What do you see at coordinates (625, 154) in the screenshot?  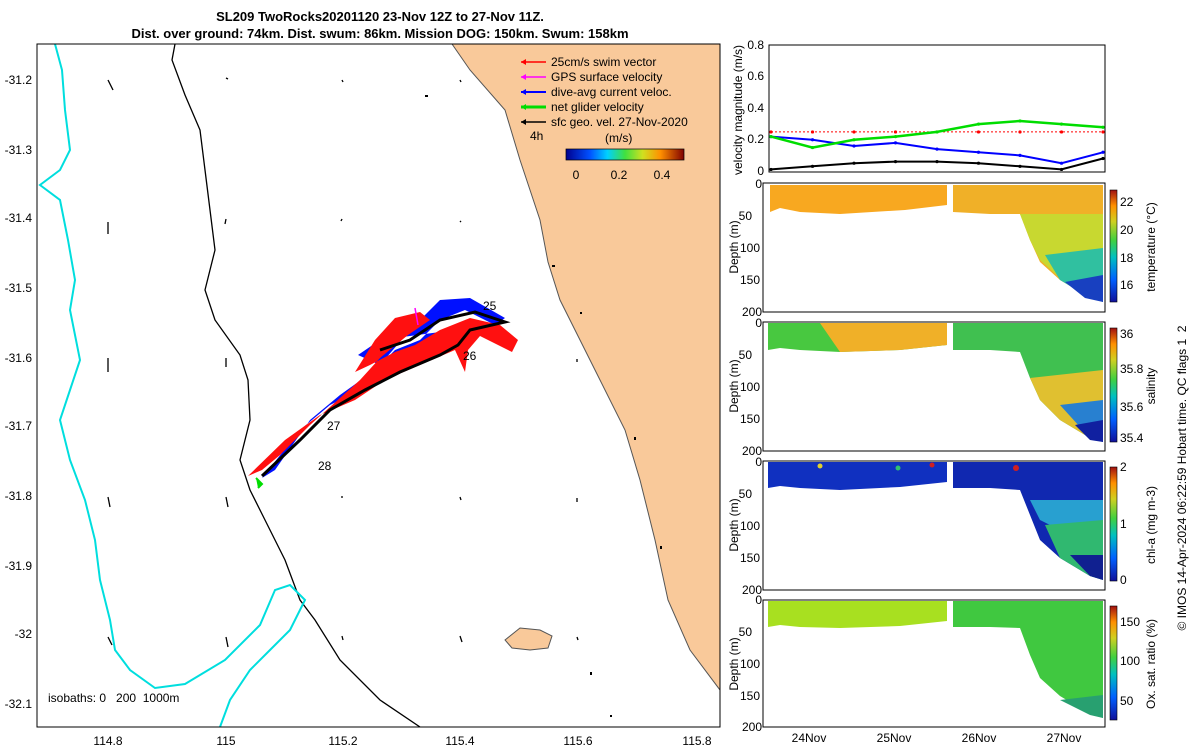 I see `speed-colorbar` at bounding box center [625, 154].